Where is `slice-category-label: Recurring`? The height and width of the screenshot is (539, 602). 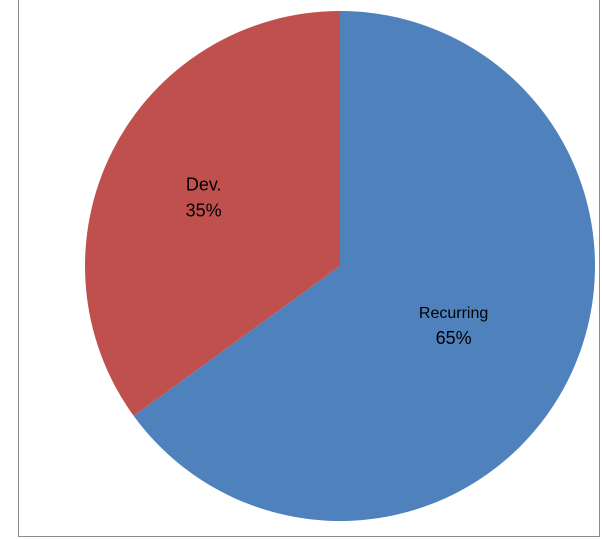 slice-category-label: Recurring is located at coordinates (453, 313).